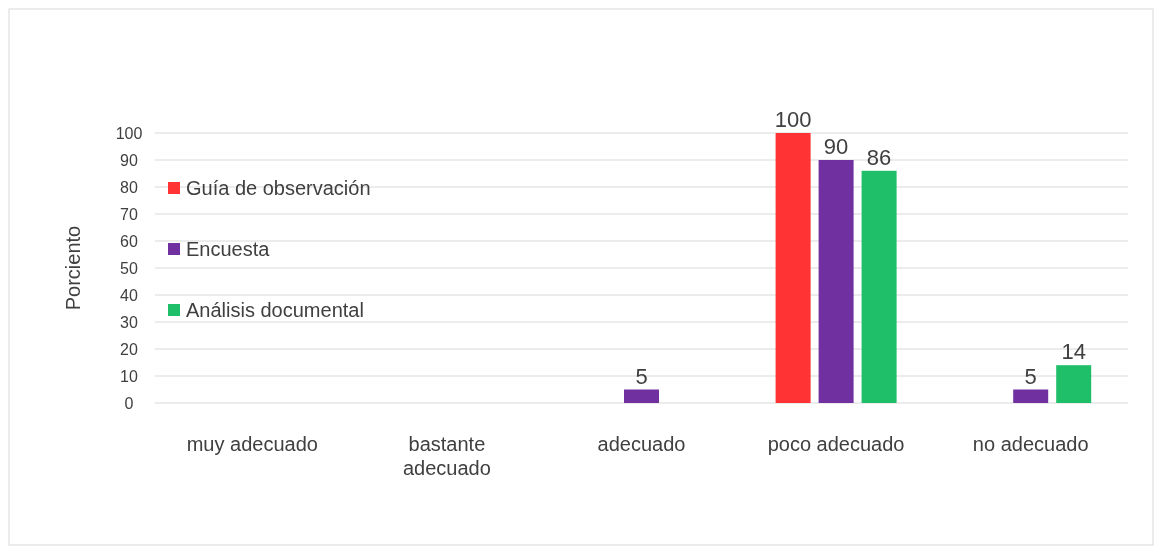 The image size is (1162, 554). Describe the element at coordinates (836, 444) in the screenshot. I see `x-tick-label: poco adecuado` at that location.